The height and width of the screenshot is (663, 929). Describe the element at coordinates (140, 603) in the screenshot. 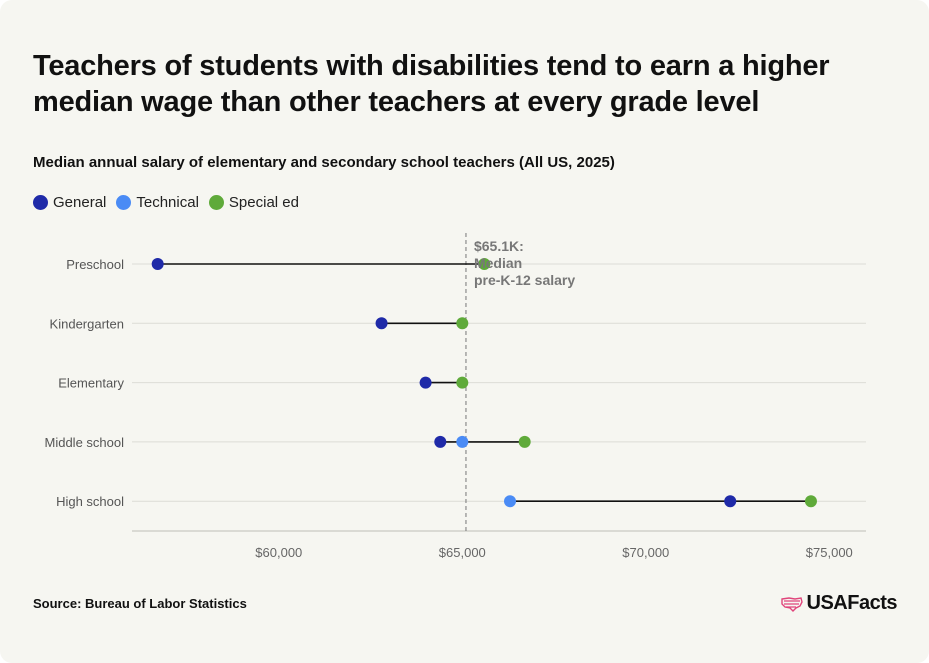

I see `source-note: Source: Bureau of Labor Statistics` at that location.